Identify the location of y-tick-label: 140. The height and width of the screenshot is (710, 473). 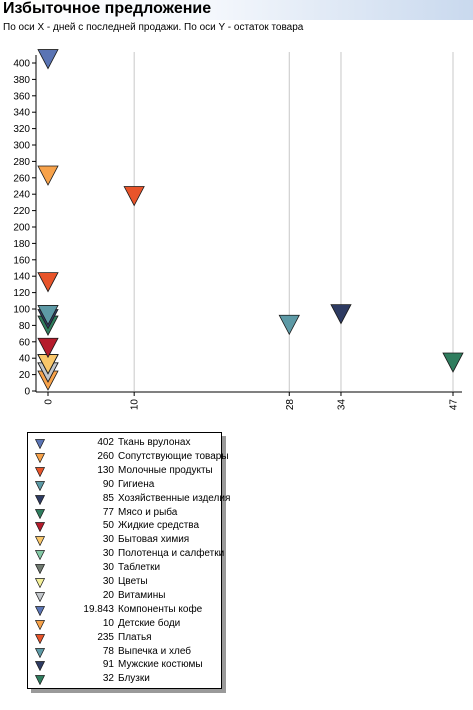
(21, 277).